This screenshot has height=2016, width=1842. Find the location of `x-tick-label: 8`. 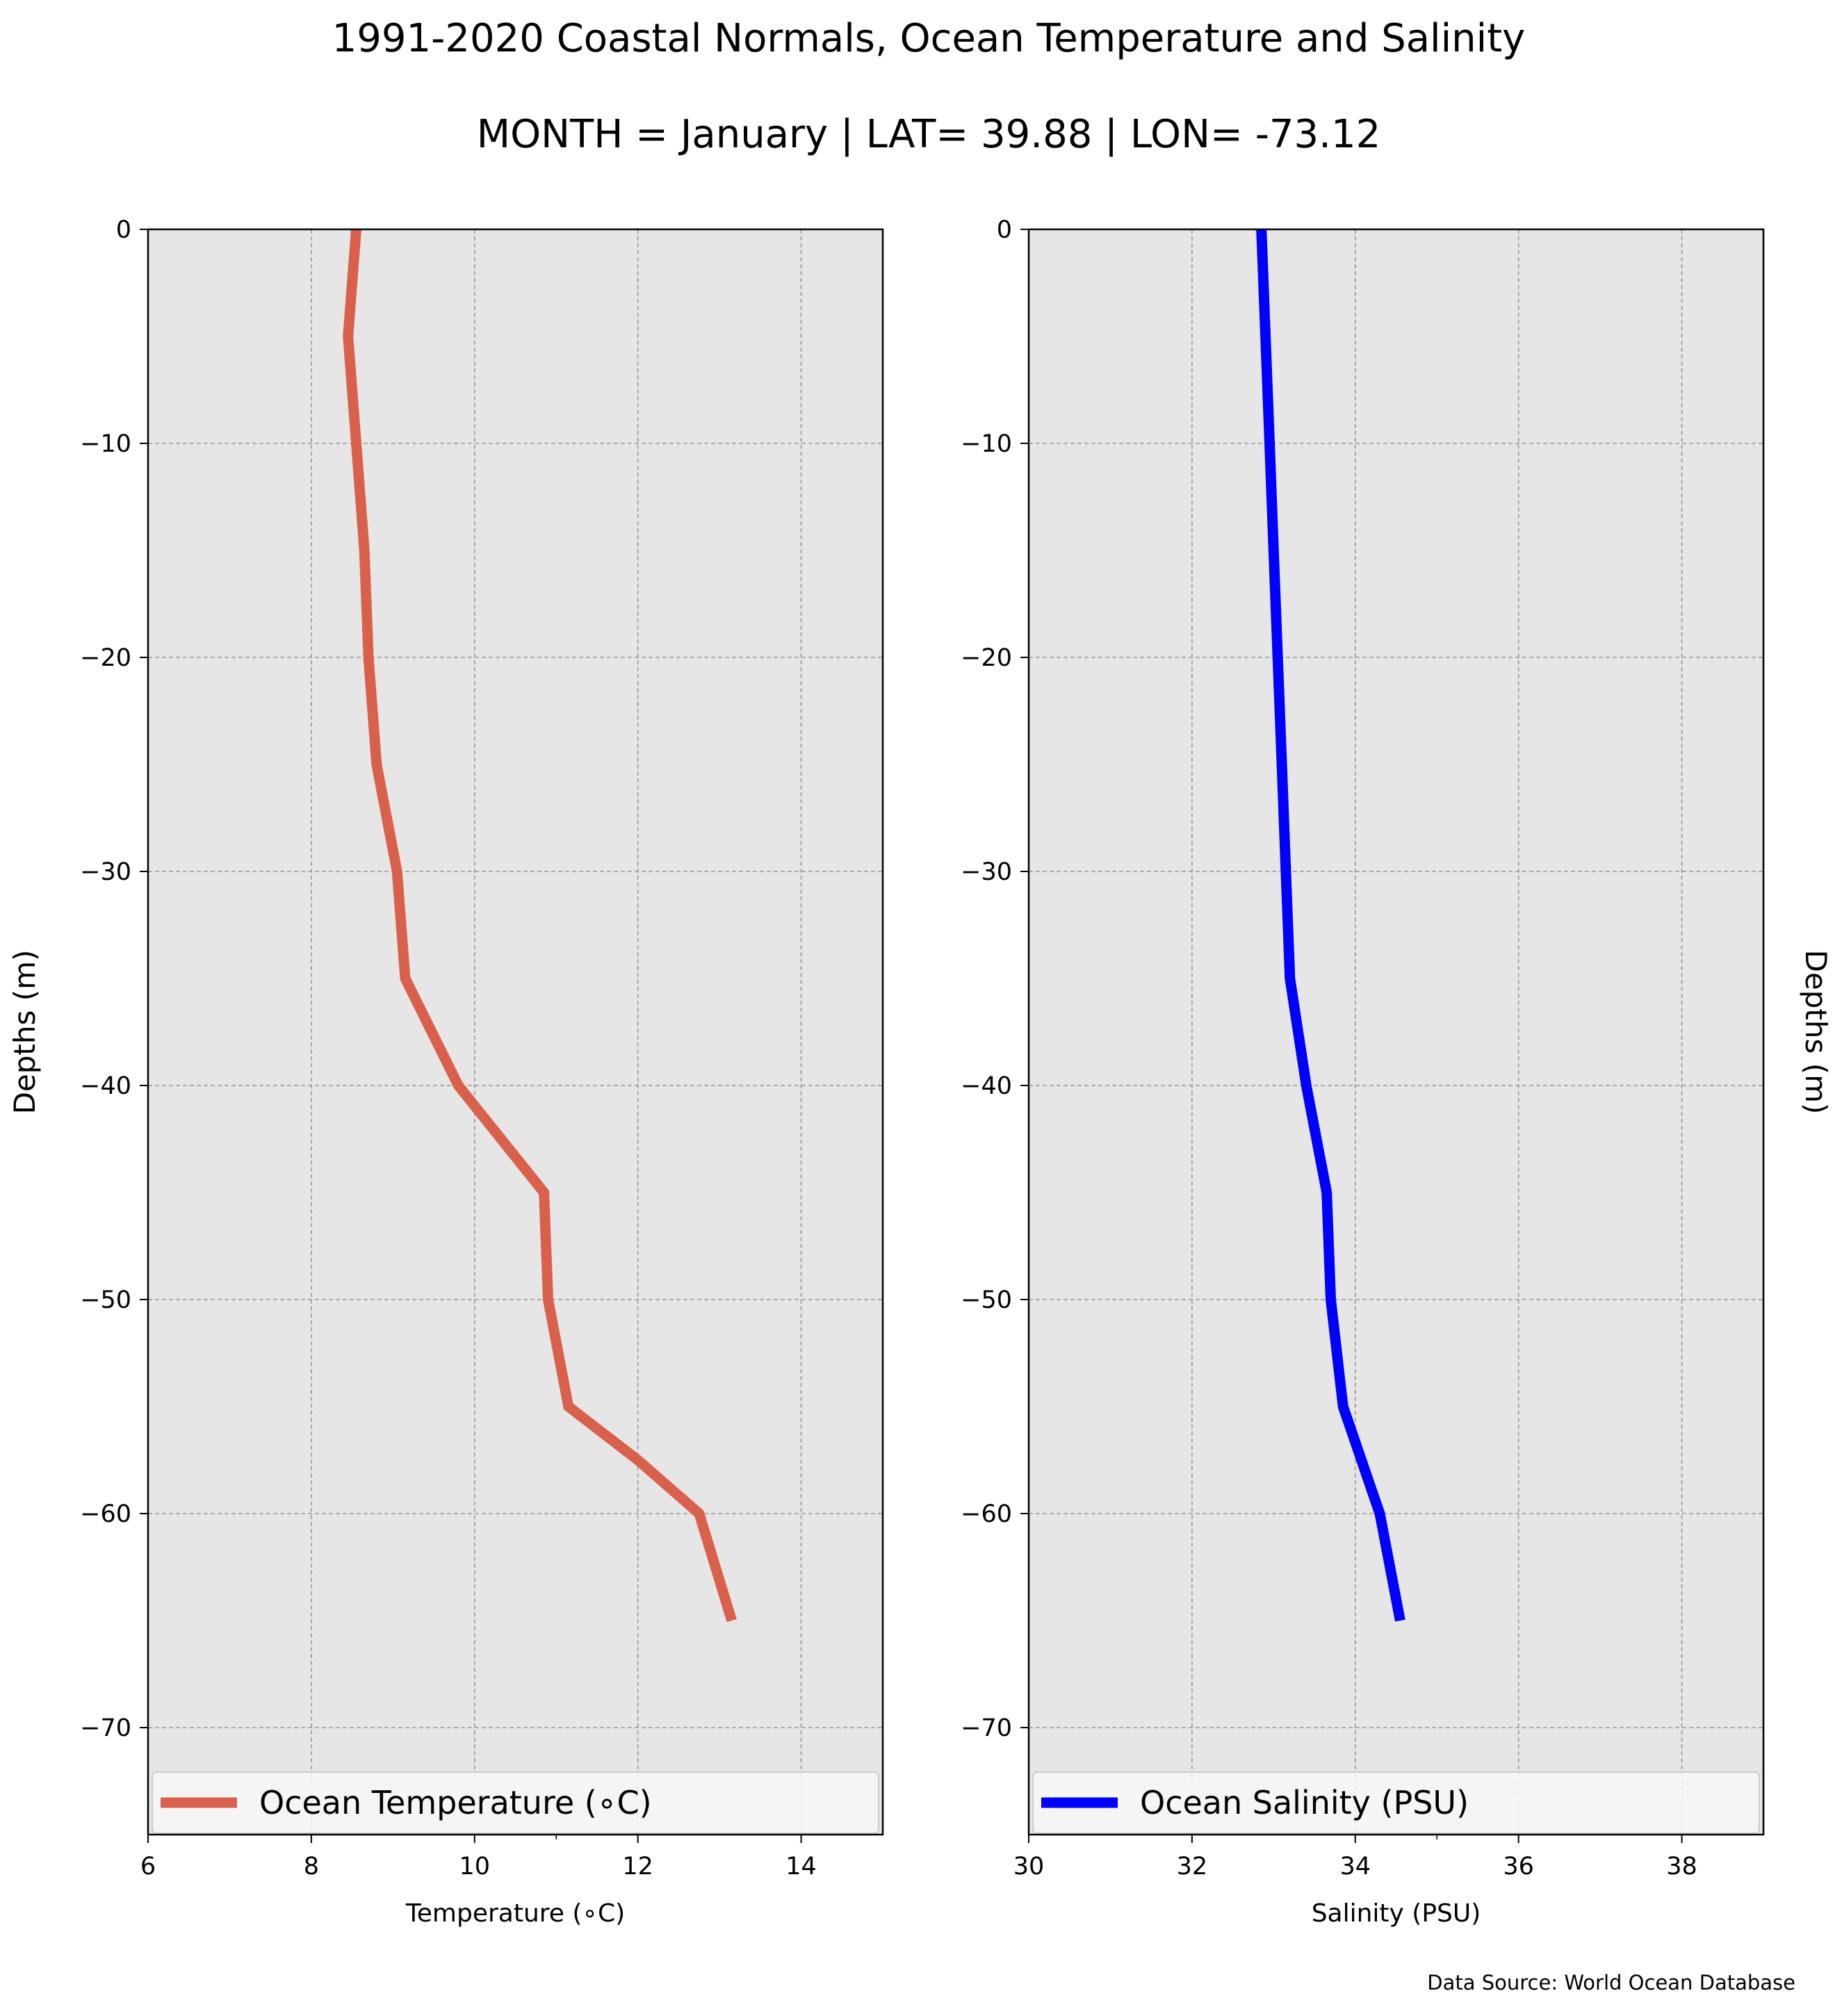

x-tick-label: 8 is located at coordinates (311, 1867).